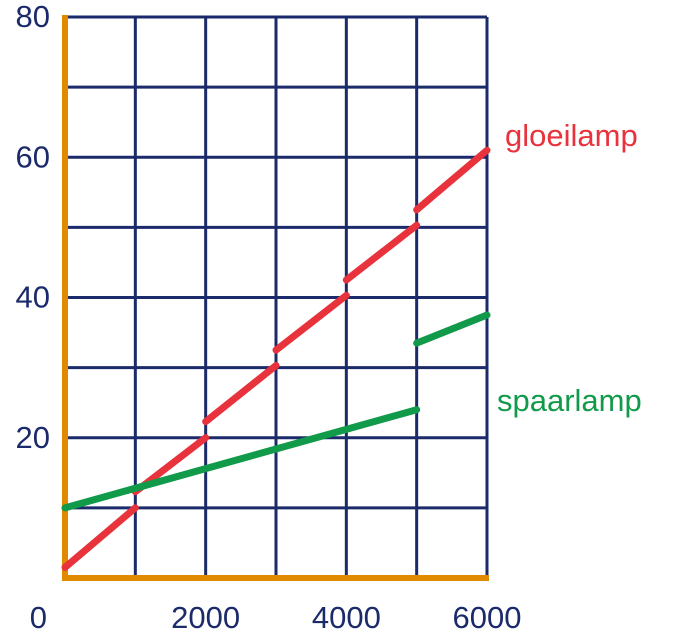 This screenshot has height=638, width=687. Describe the element at coordinates (33, 156) in the screenshot. I see `y-tick-label: 60` at that location.